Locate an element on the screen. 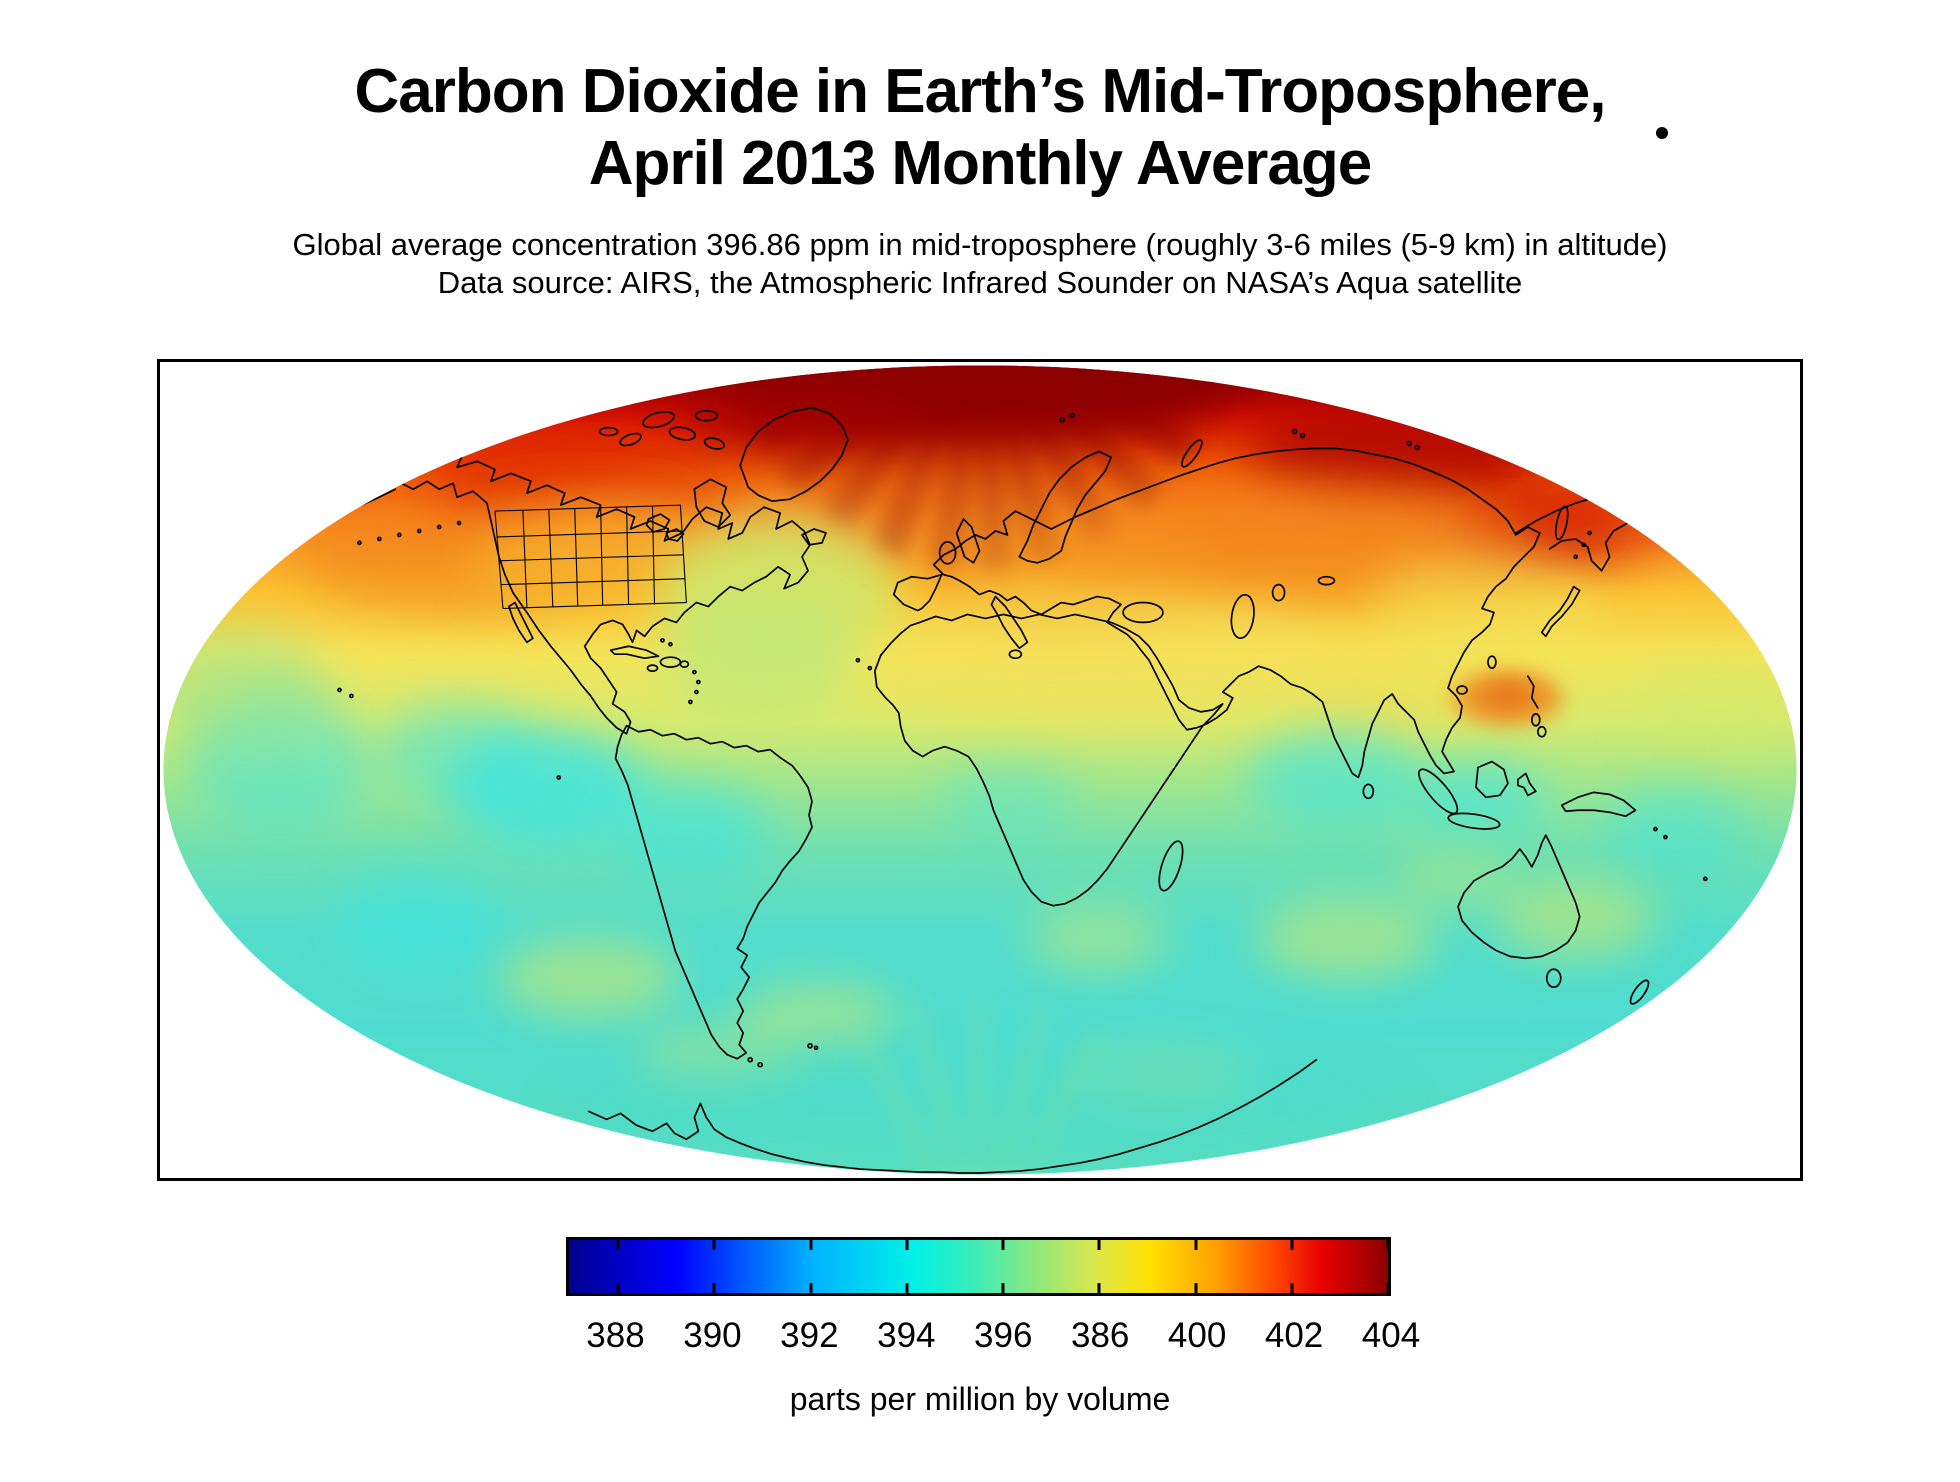  colorbar-tick-label: 402 is located at coordinates (1294, 1335).